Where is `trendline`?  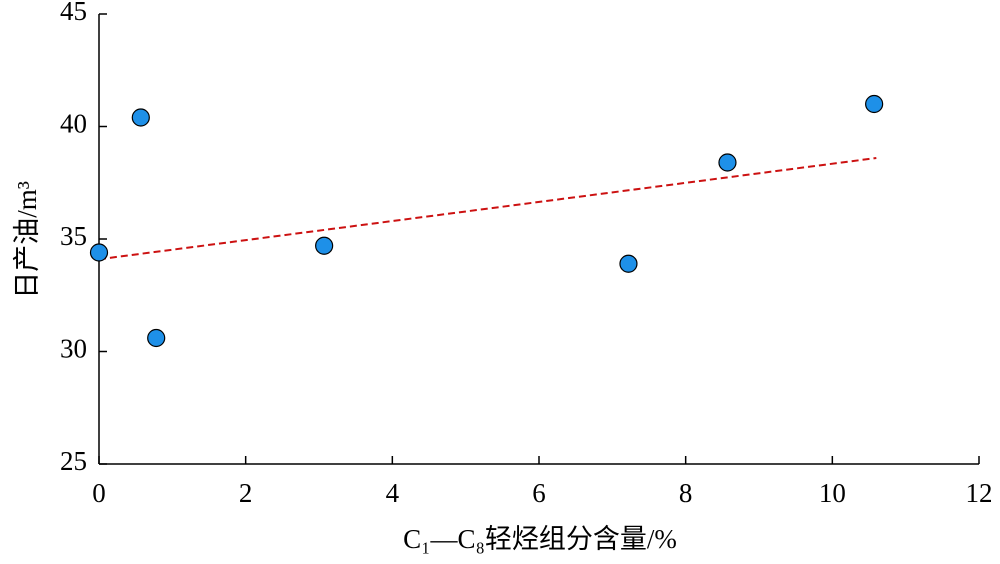 trendline is located at coordinates (487, 209).